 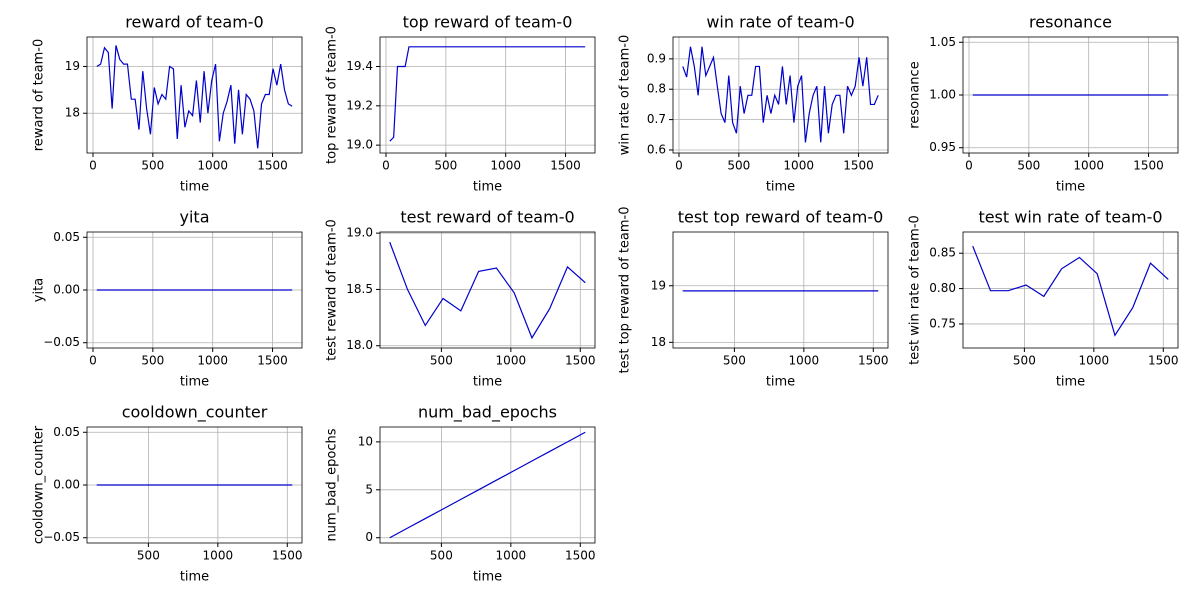 I want to click on y-axis-label: num_bad_epochs, so click(x=332, y=484).